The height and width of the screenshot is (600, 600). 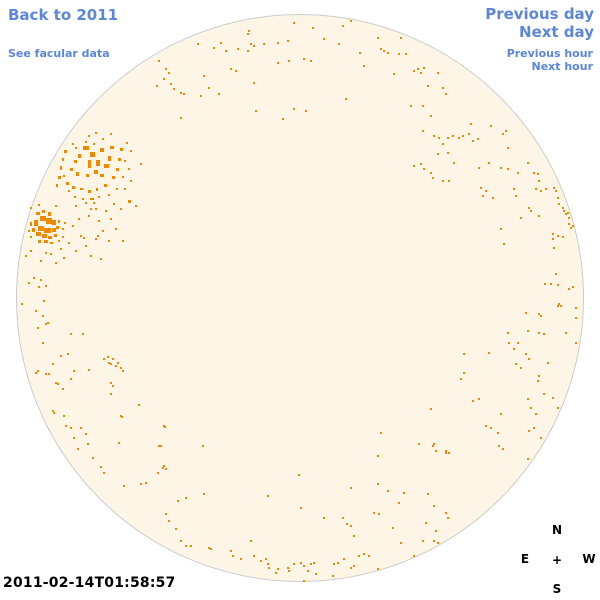 What do you see at coordinates (557, 560) in the screenshot?
I see `compass-center-mark: +` at bounding box center [557, 560].